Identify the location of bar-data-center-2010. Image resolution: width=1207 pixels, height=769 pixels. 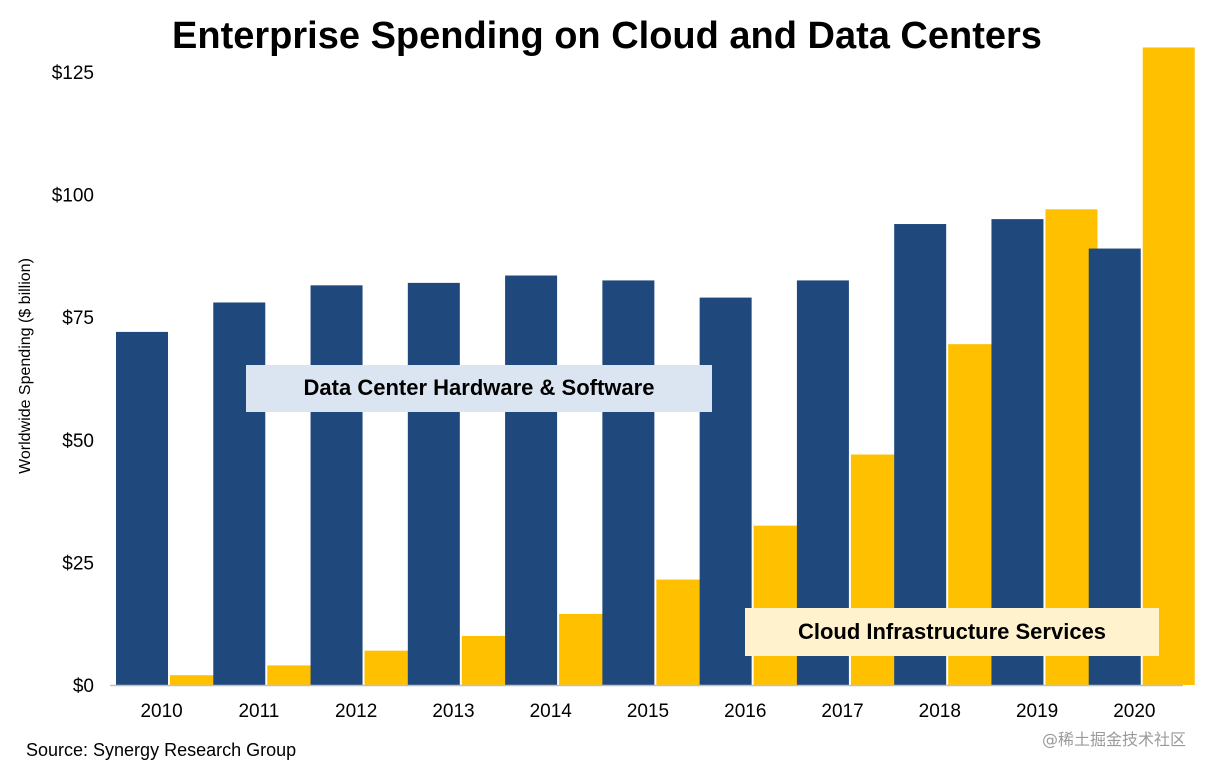
(142, 508).